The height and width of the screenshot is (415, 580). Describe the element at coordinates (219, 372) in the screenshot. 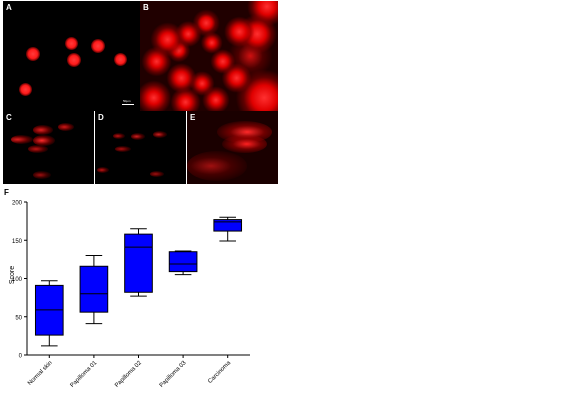

I see `x-tick-label: Carcinoma` at that location.